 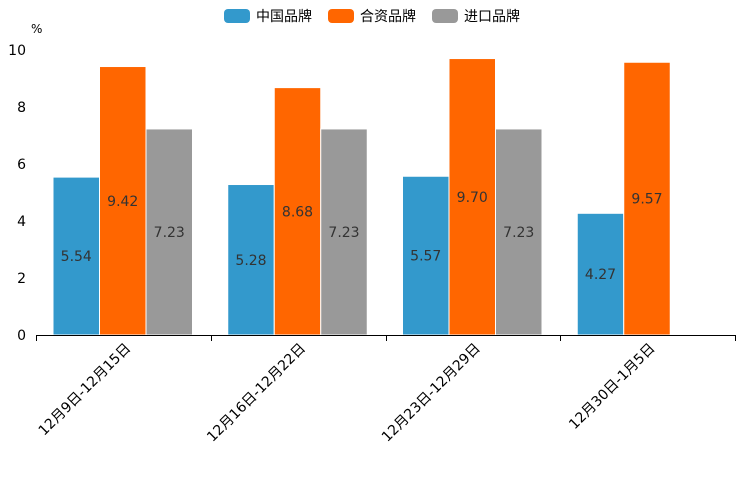 I want to click on data-label: 5.57, so click(x=425, y=257).